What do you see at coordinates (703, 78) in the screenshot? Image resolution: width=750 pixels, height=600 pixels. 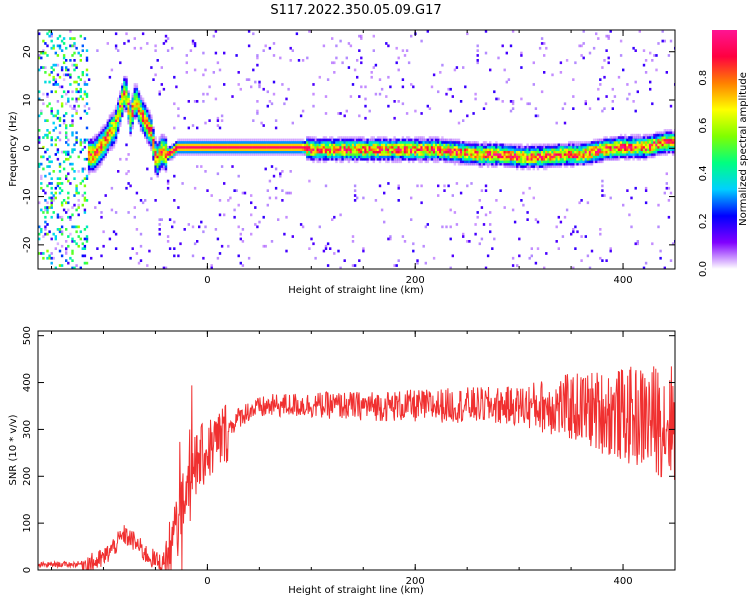 I see `colorbar-tick-label: 0.8` at bounding box center [703, 78].